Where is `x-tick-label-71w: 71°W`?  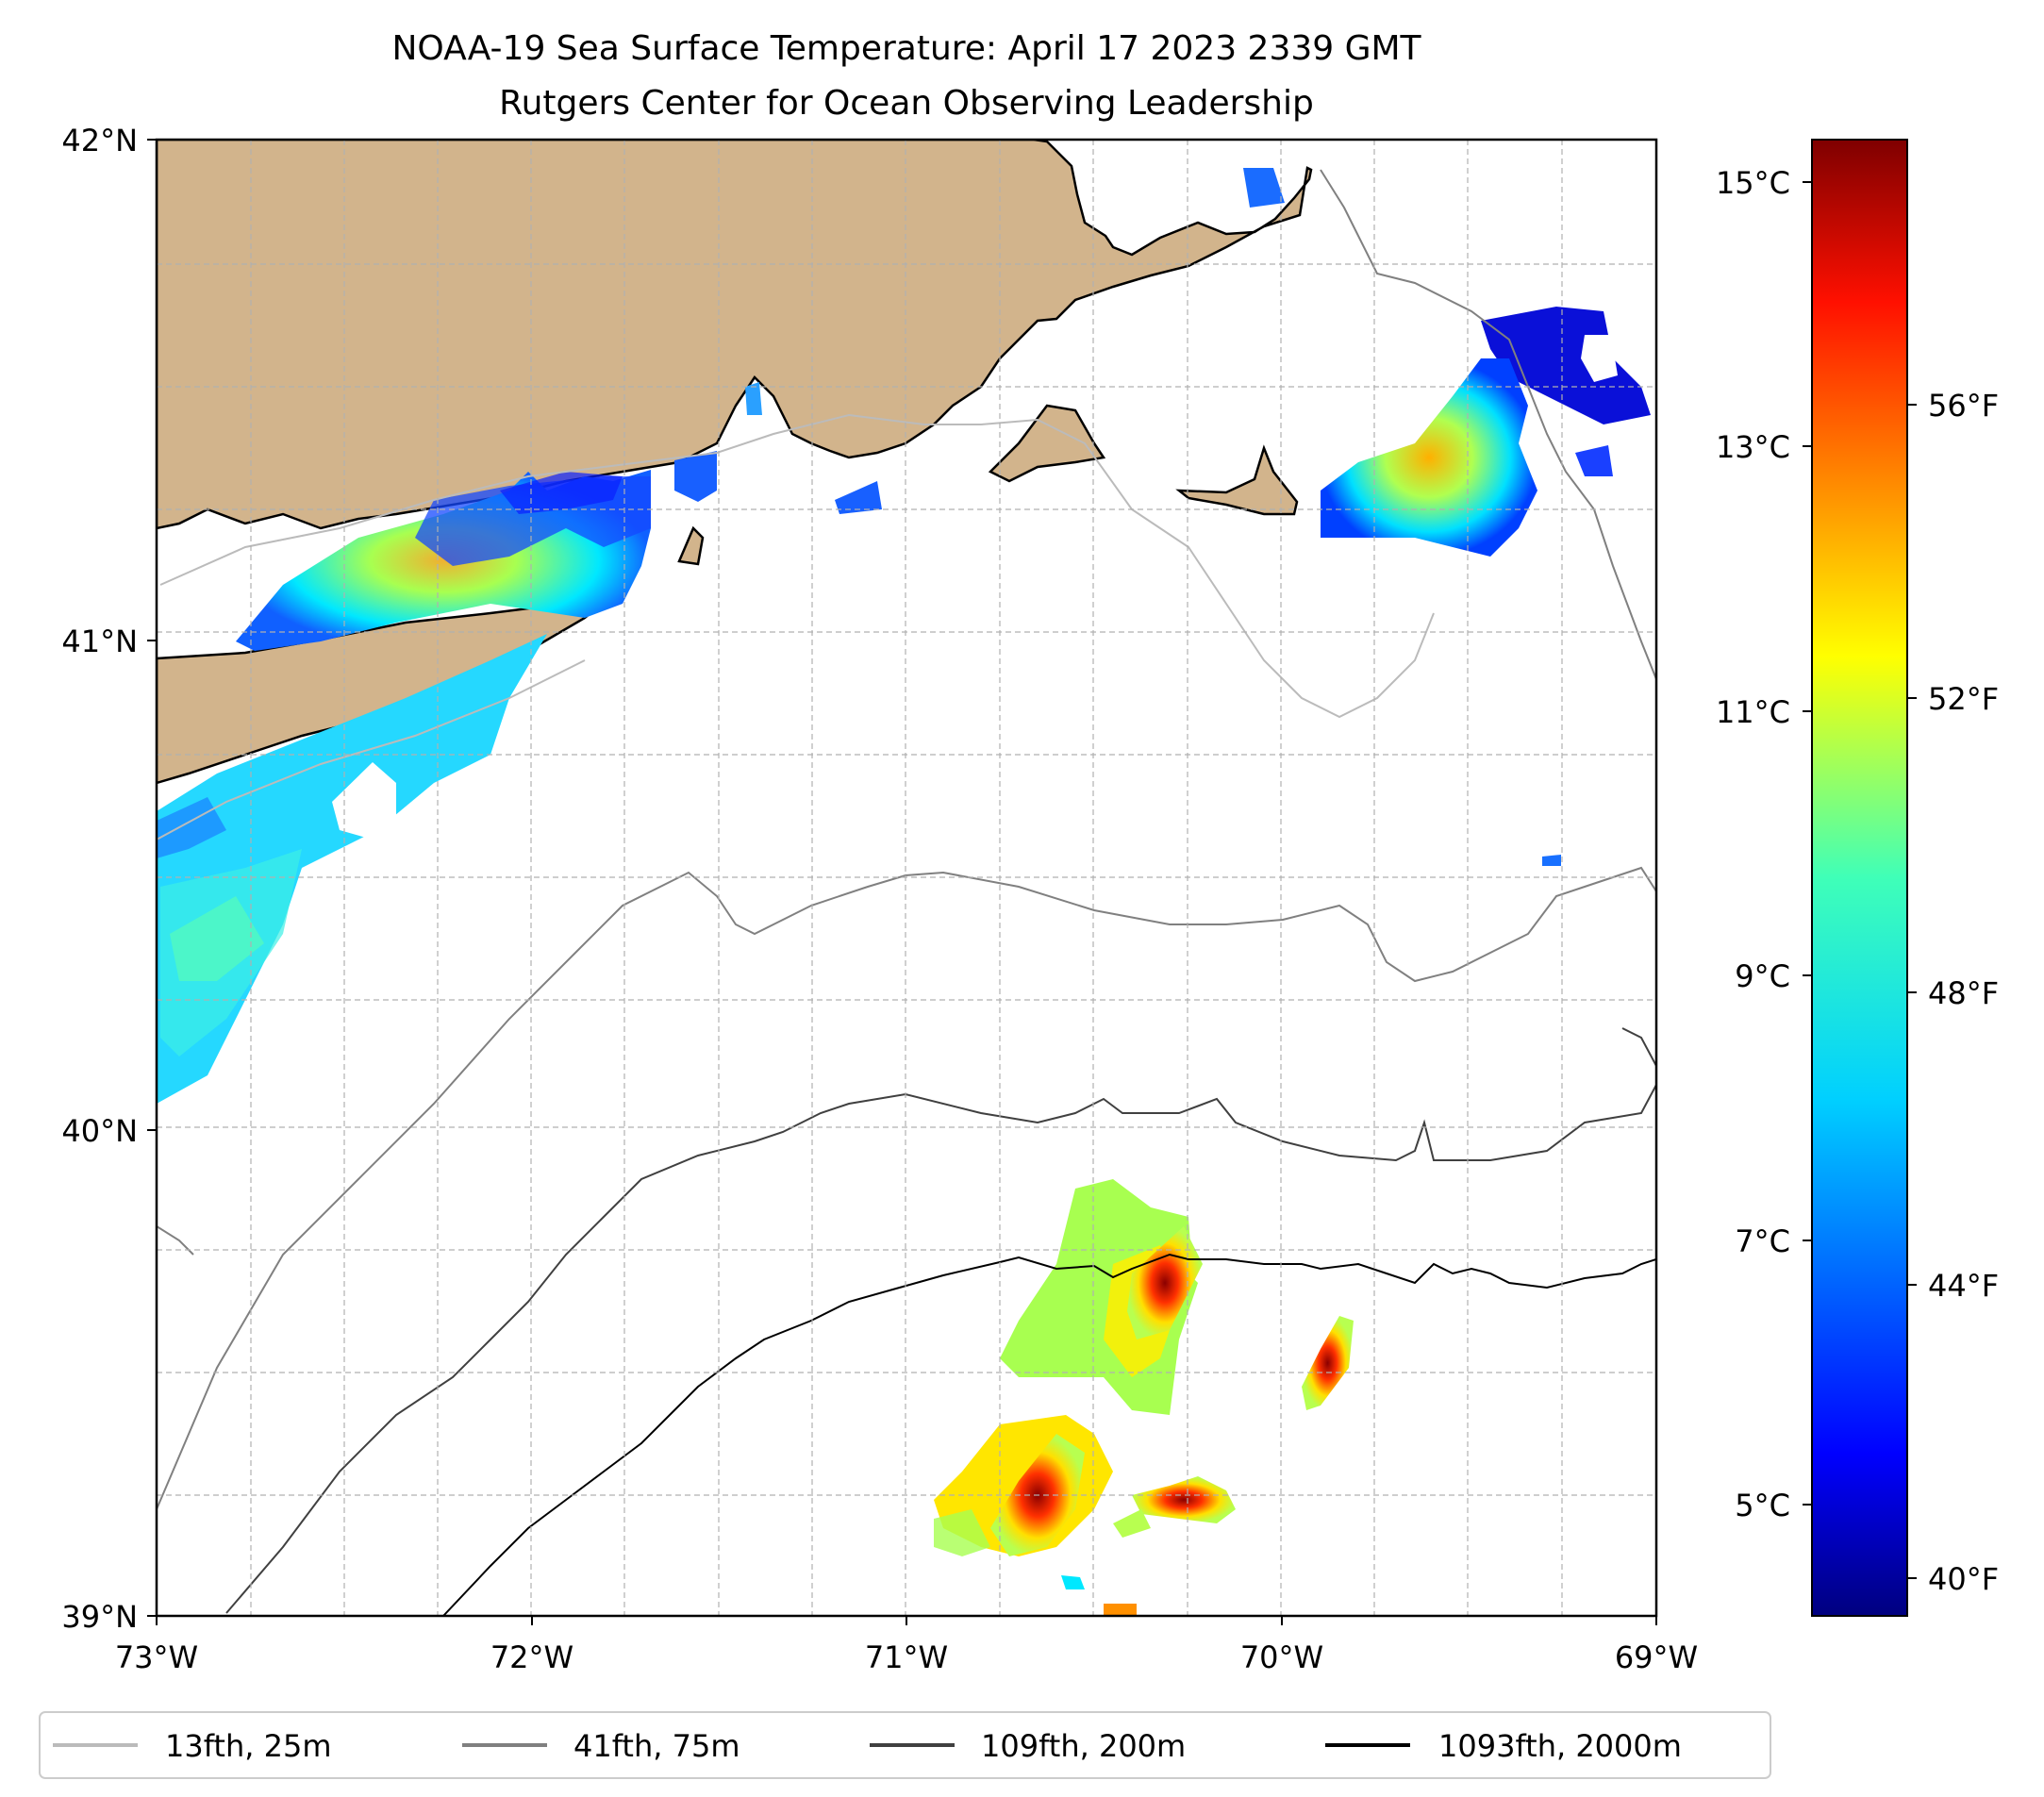
x-tick-label-71w: 71°W is located at coordinates (907, 1657).